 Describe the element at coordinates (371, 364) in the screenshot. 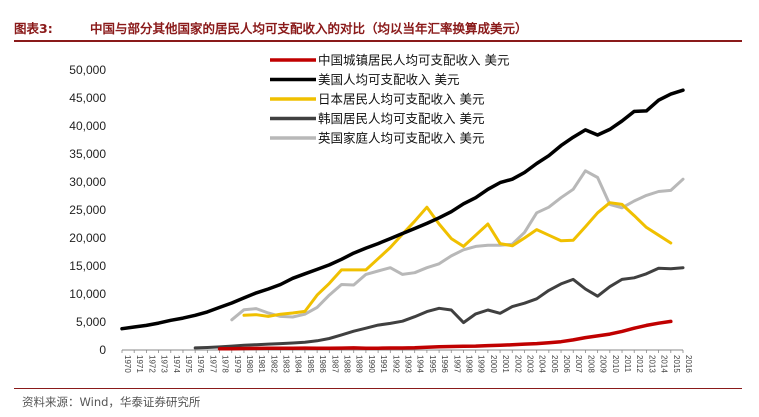

I see `x-tick-label: 1990` at that location.